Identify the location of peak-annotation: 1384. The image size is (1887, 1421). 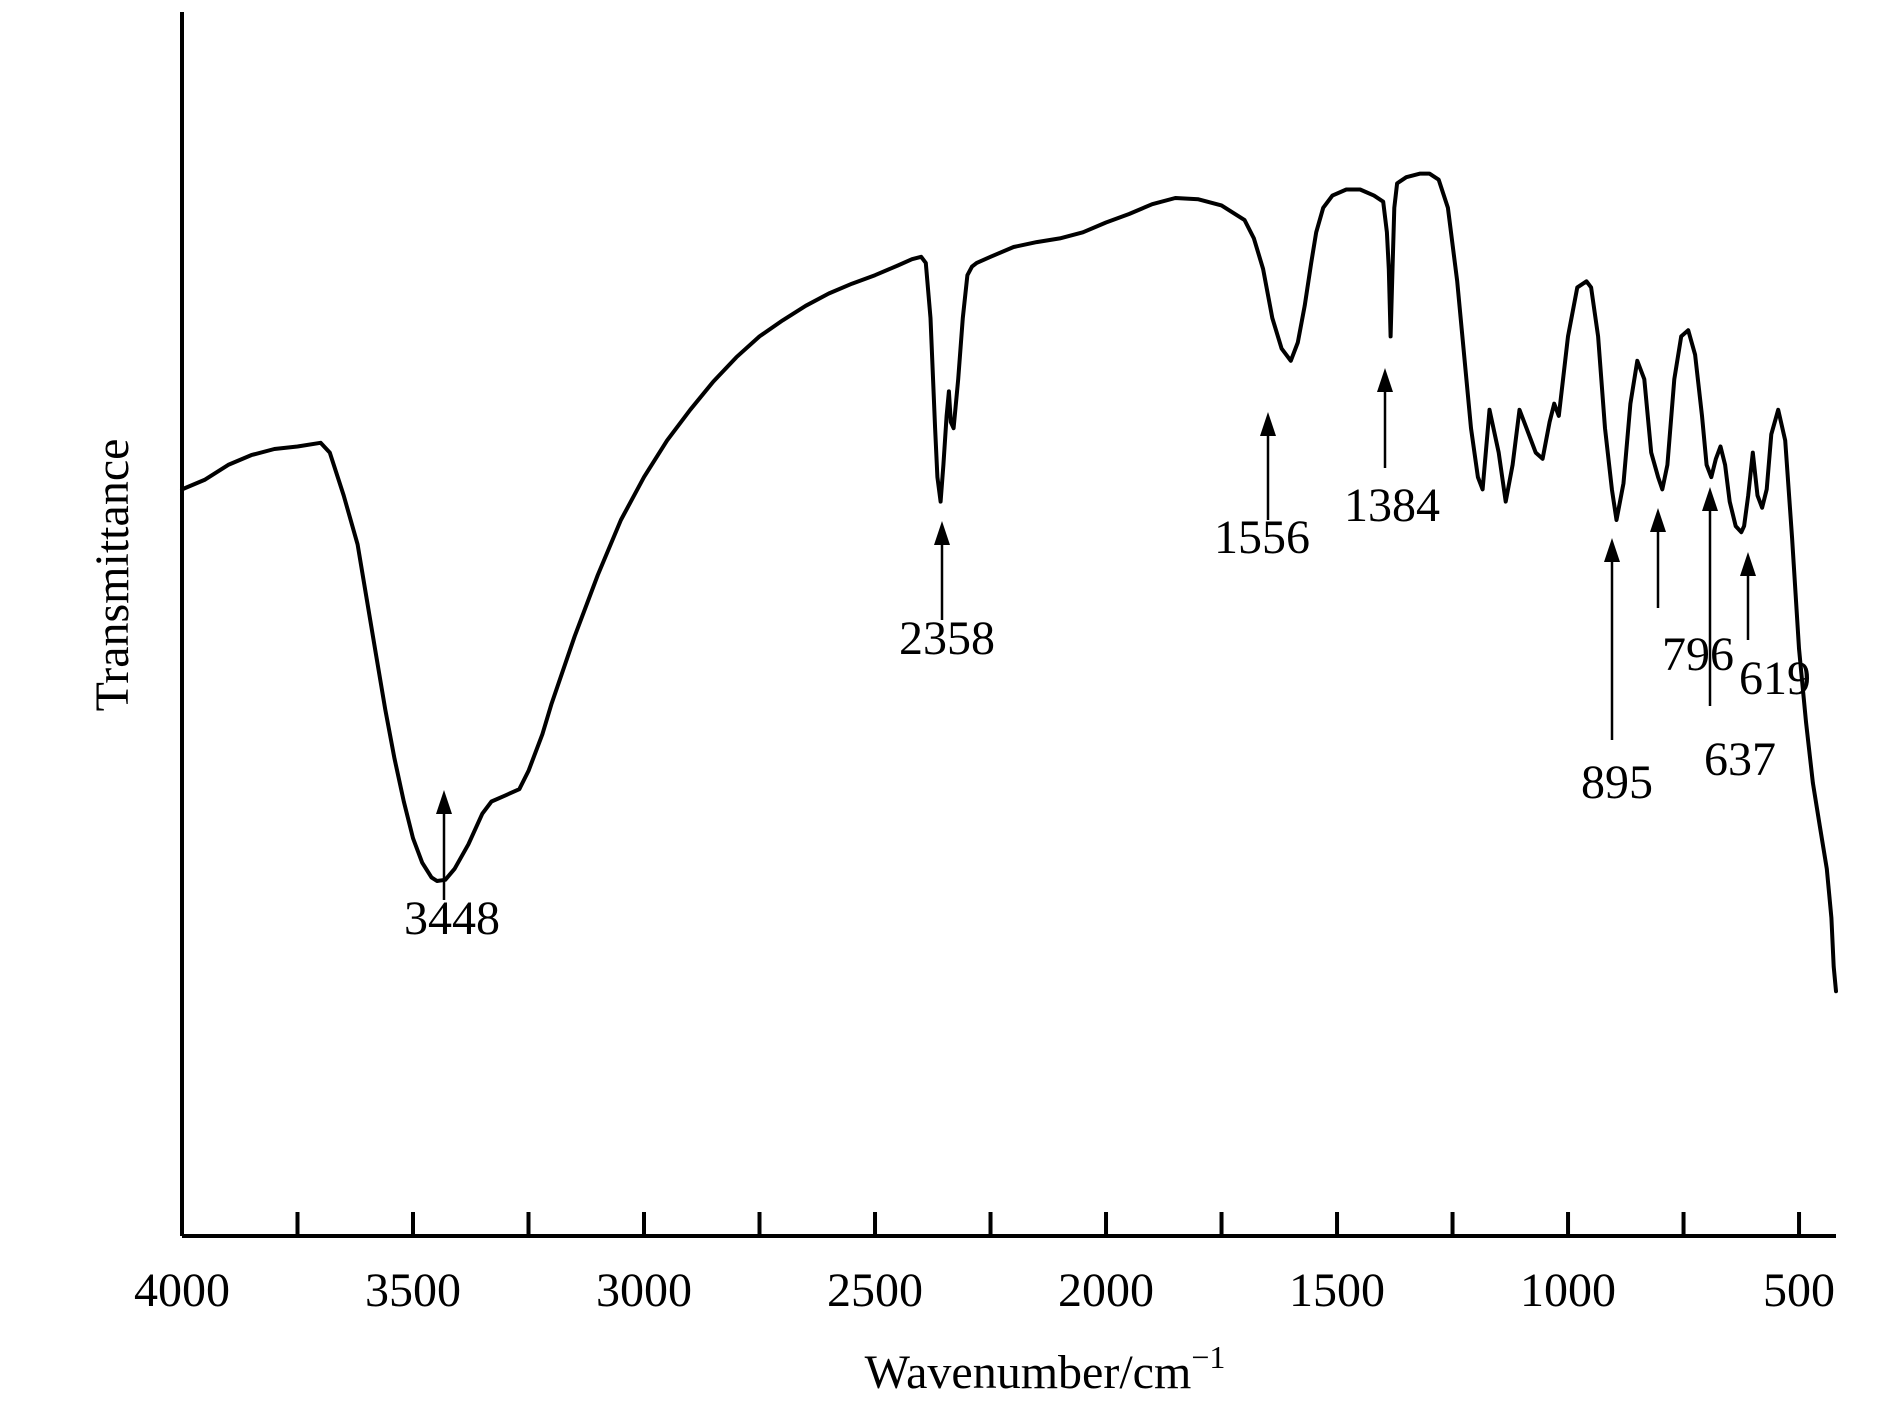
(1392, 450).